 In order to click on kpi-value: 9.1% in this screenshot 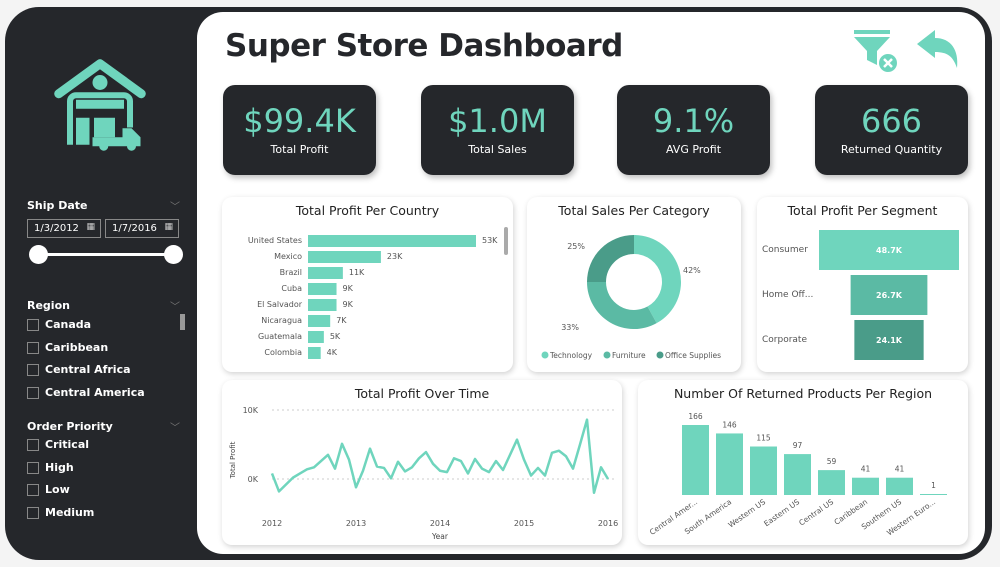, I will do `click(693, 121)`.